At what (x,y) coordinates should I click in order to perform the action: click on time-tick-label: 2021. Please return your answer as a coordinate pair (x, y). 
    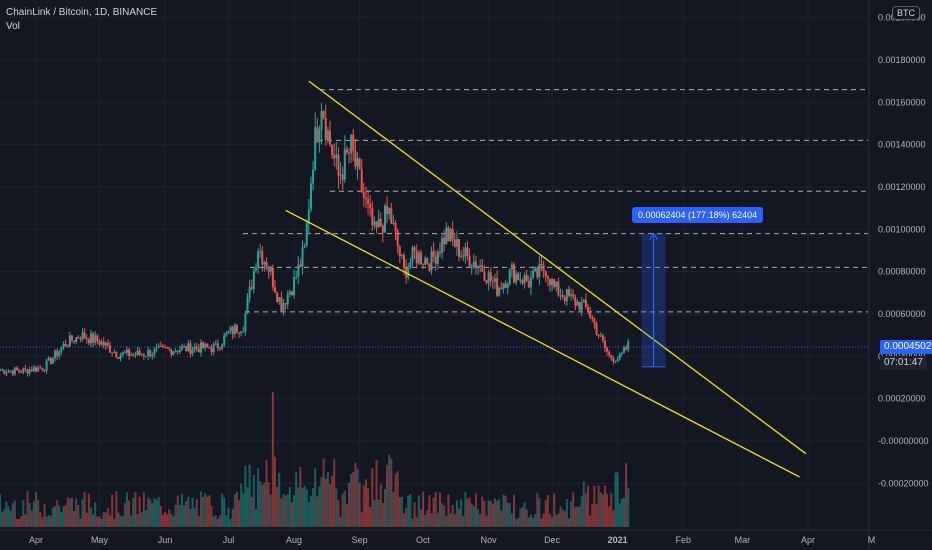
    Looking at the image, I should click on (618, 540).